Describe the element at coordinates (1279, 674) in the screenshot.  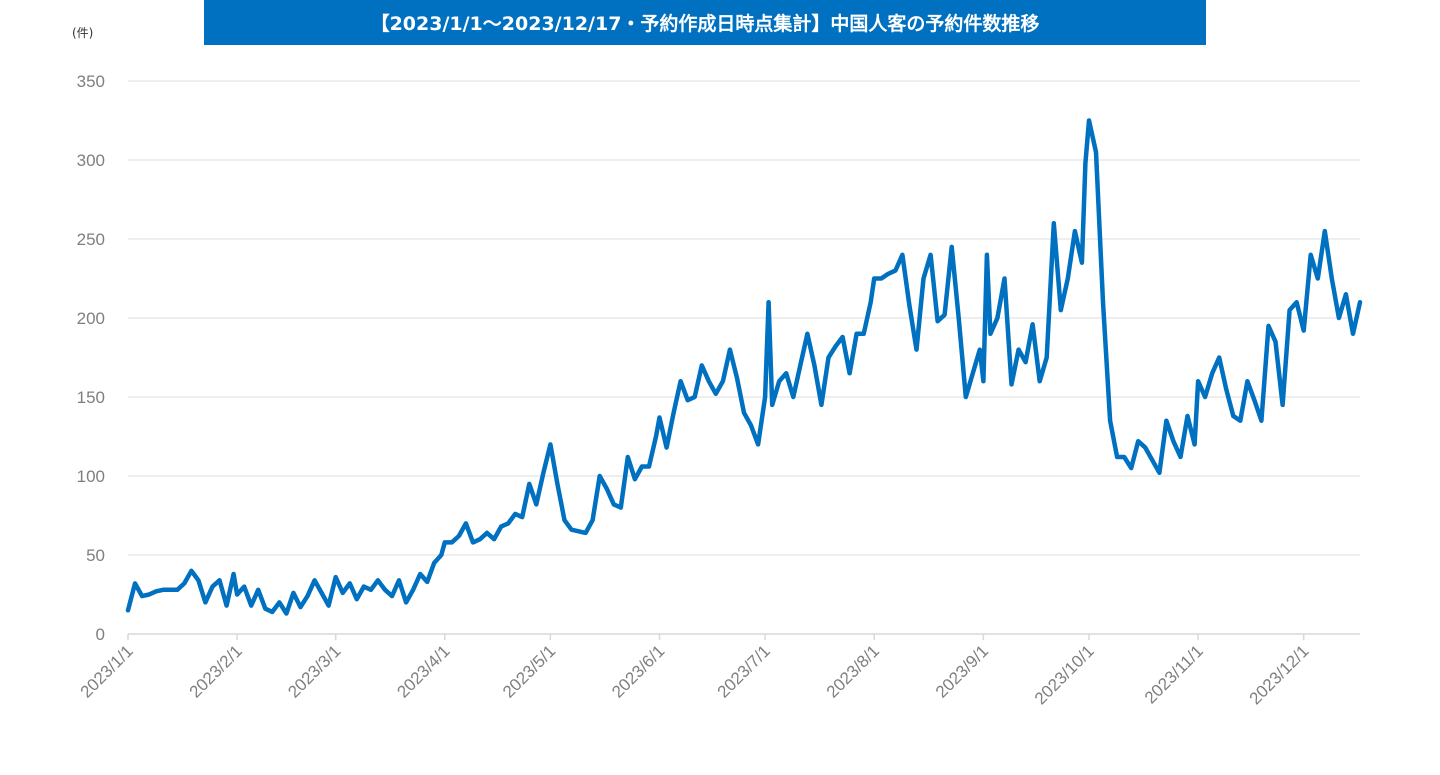
I see `x-tick-label: 2023/12/1` at that location.